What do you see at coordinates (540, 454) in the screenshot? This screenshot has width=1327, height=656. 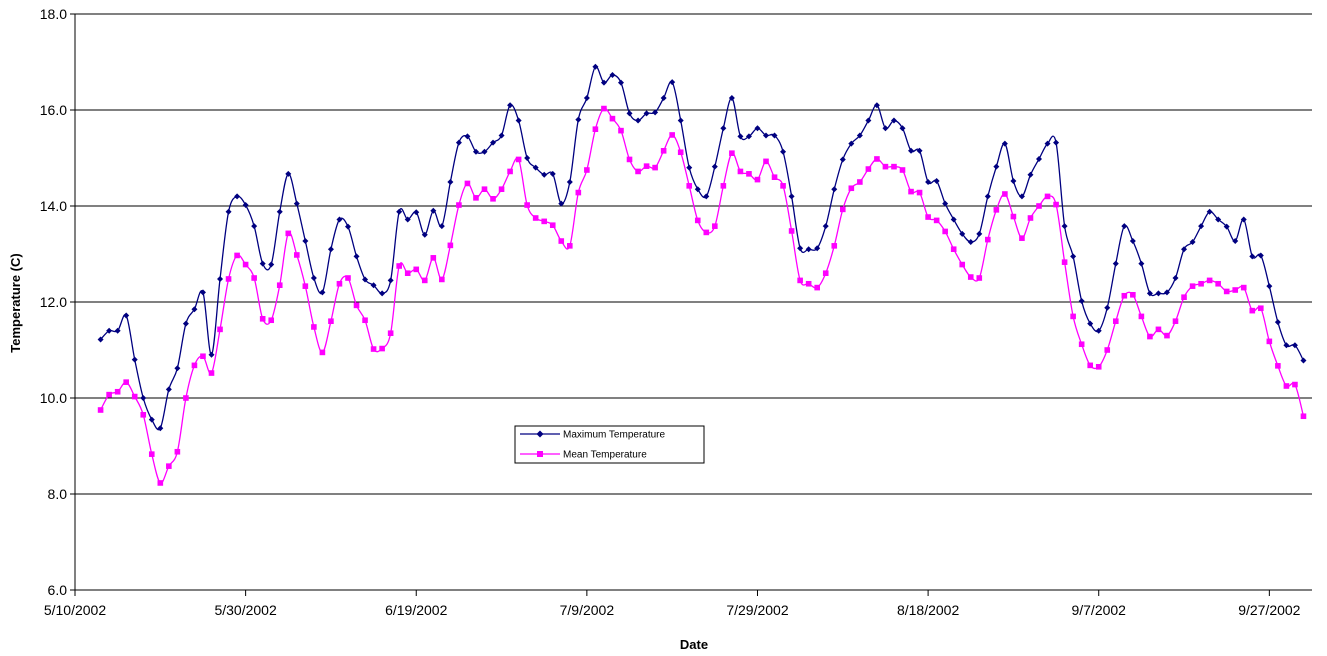 I see `legend-marker-mean` at bounding box center [540, 454].